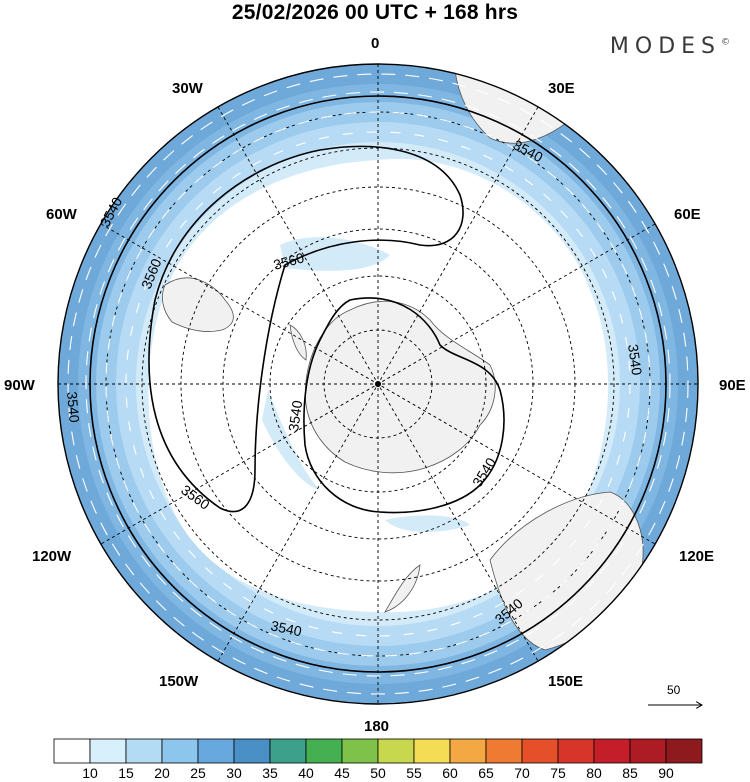 Image resolution: width=750 pixels, height=782 pixels. What do you see at coordinates (674, 690) in the screenshot?
I see `vector-scale-label: 50` at bounding box center [674, 690].